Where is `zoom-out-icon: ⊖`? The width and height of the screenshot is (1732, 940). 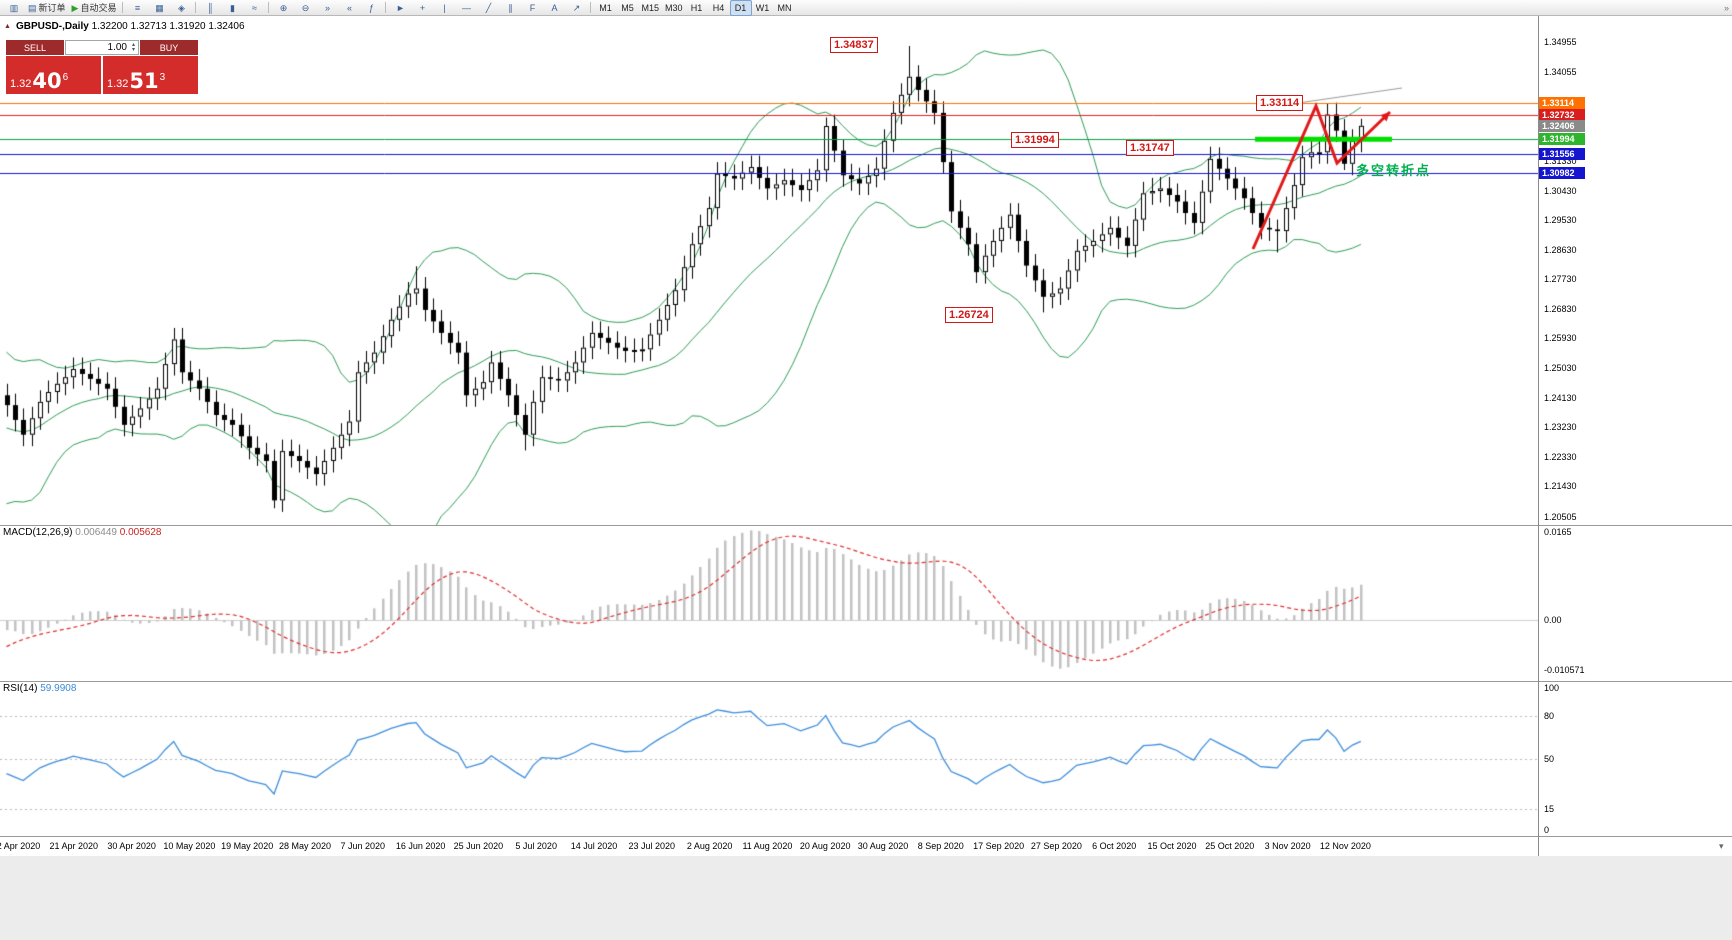
zoom-out-icon: ⊖ is located at coordinates (305, 7).